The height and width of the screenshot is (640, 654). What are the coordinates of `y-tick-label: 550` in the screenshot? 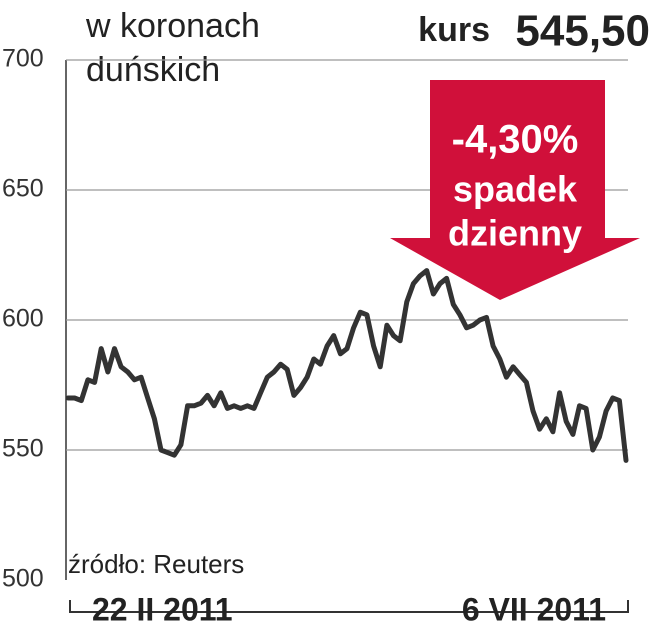 It's located at (23, 449).